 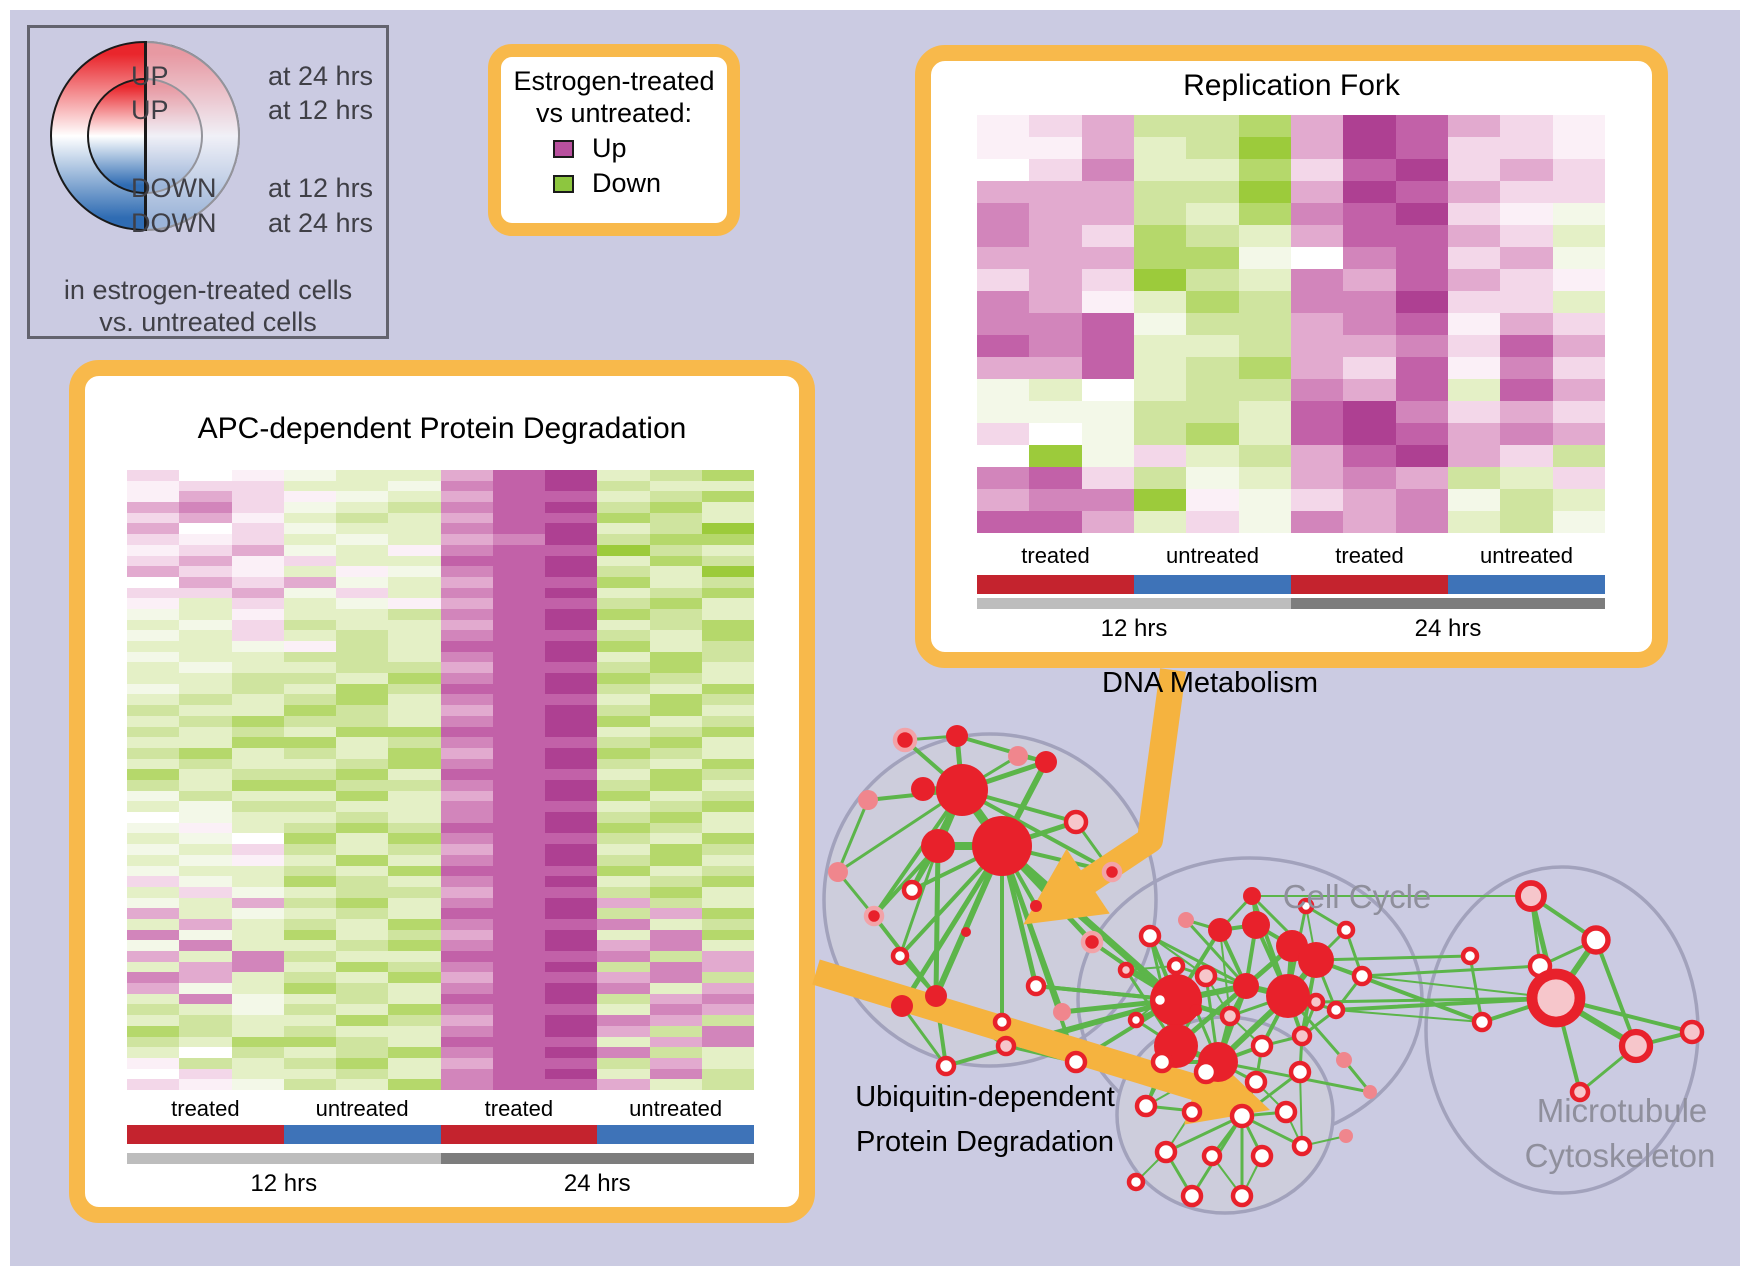 I want to click on time-label: at 12 hrs, so click(x=321, y=188).